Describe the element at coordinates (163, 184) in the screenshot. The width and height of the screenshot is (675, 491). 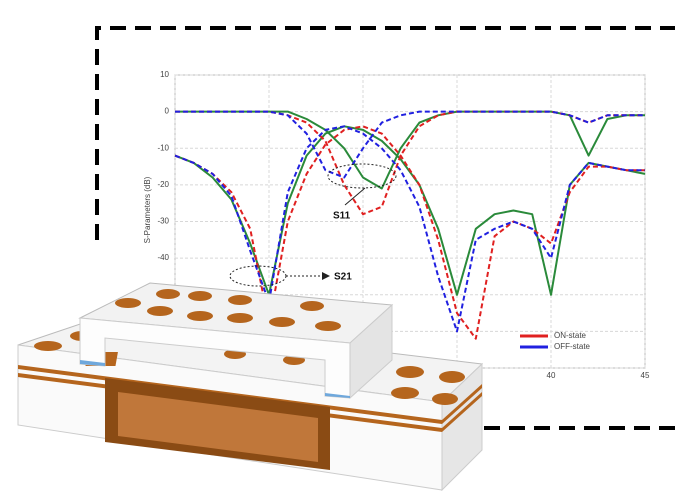
I see `y-tick-label: -20` at that location.